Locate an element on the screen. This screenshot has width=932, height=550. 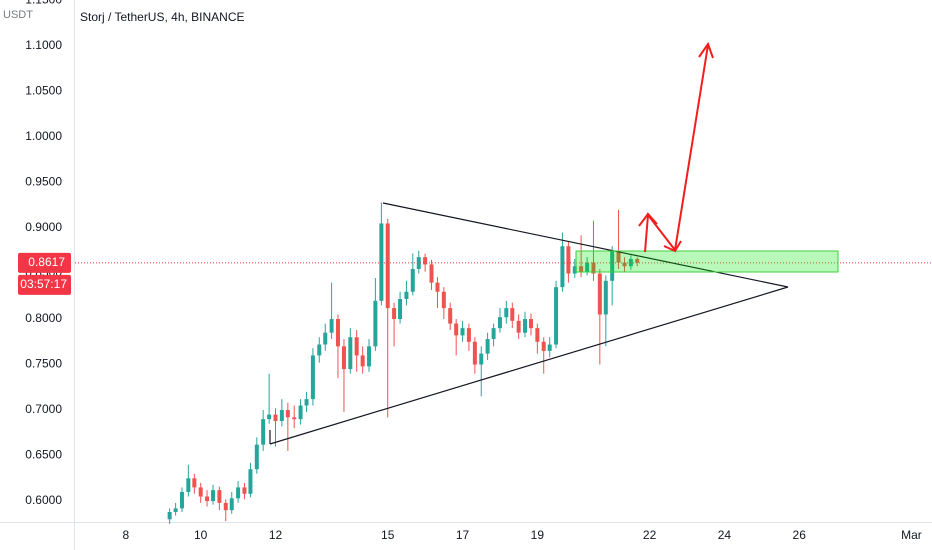
y-tick-label: 0.7000 is located at coordinates (43, 409).